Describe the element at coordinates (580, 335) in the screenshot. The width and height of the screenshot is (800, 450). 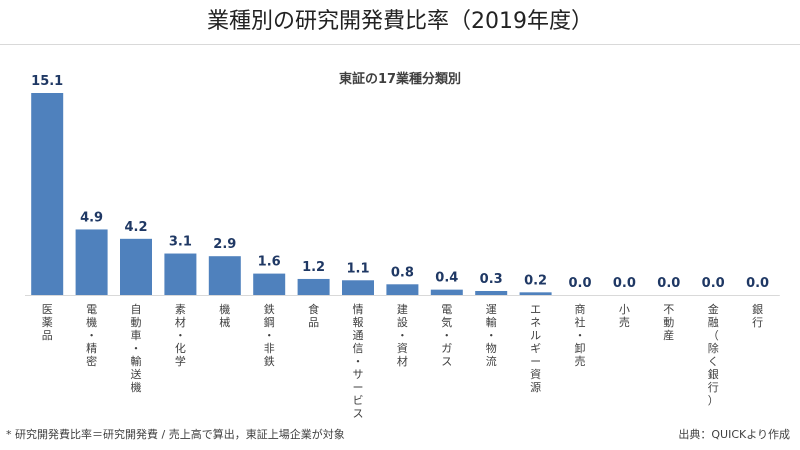
I see `category-label: 商社・卸売` at that location.